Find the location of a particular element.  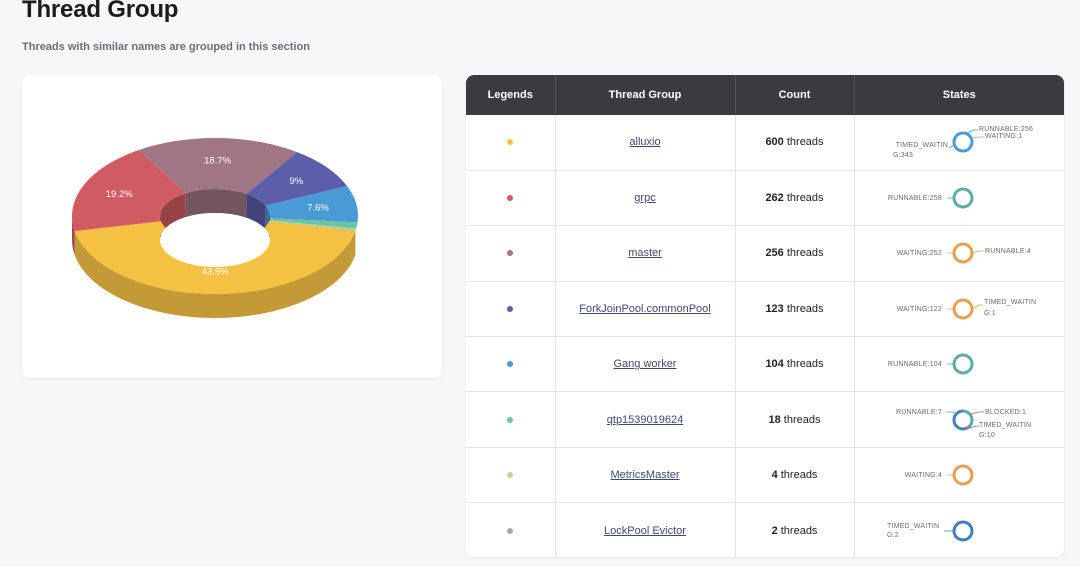

state-label: RUNNABLE:104 is located at coordinates (915, 364).